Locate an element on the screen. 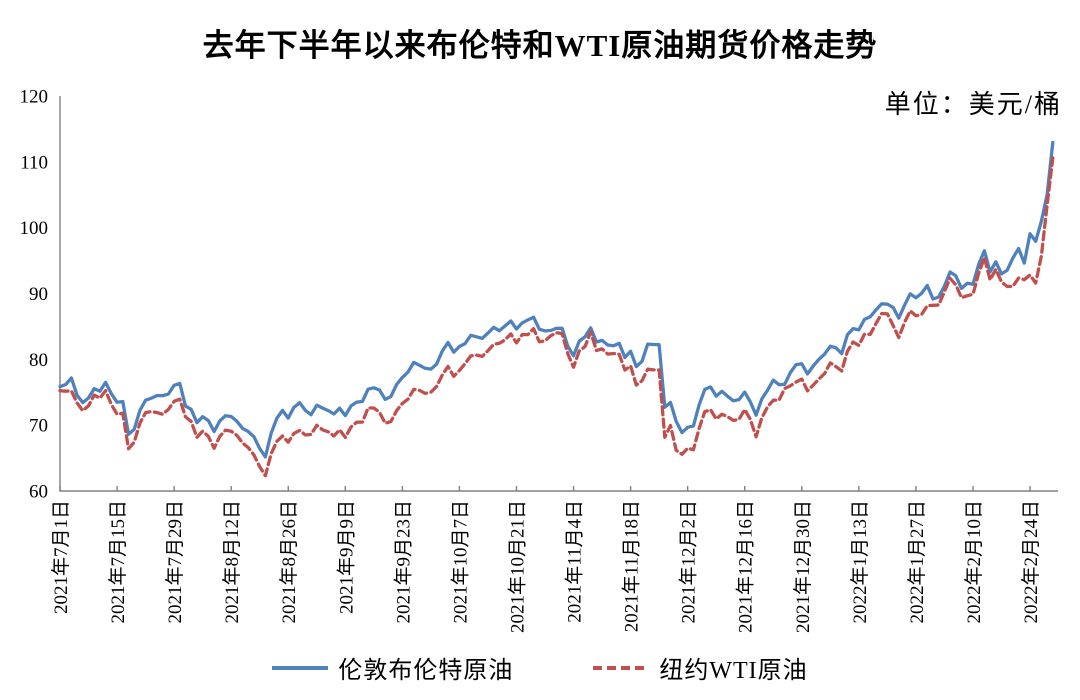 The image size is (1080, 700). chart-title: 去年下半年以来布伦特和WTI原油期货价格走势 is located at coordinates (540, 45).